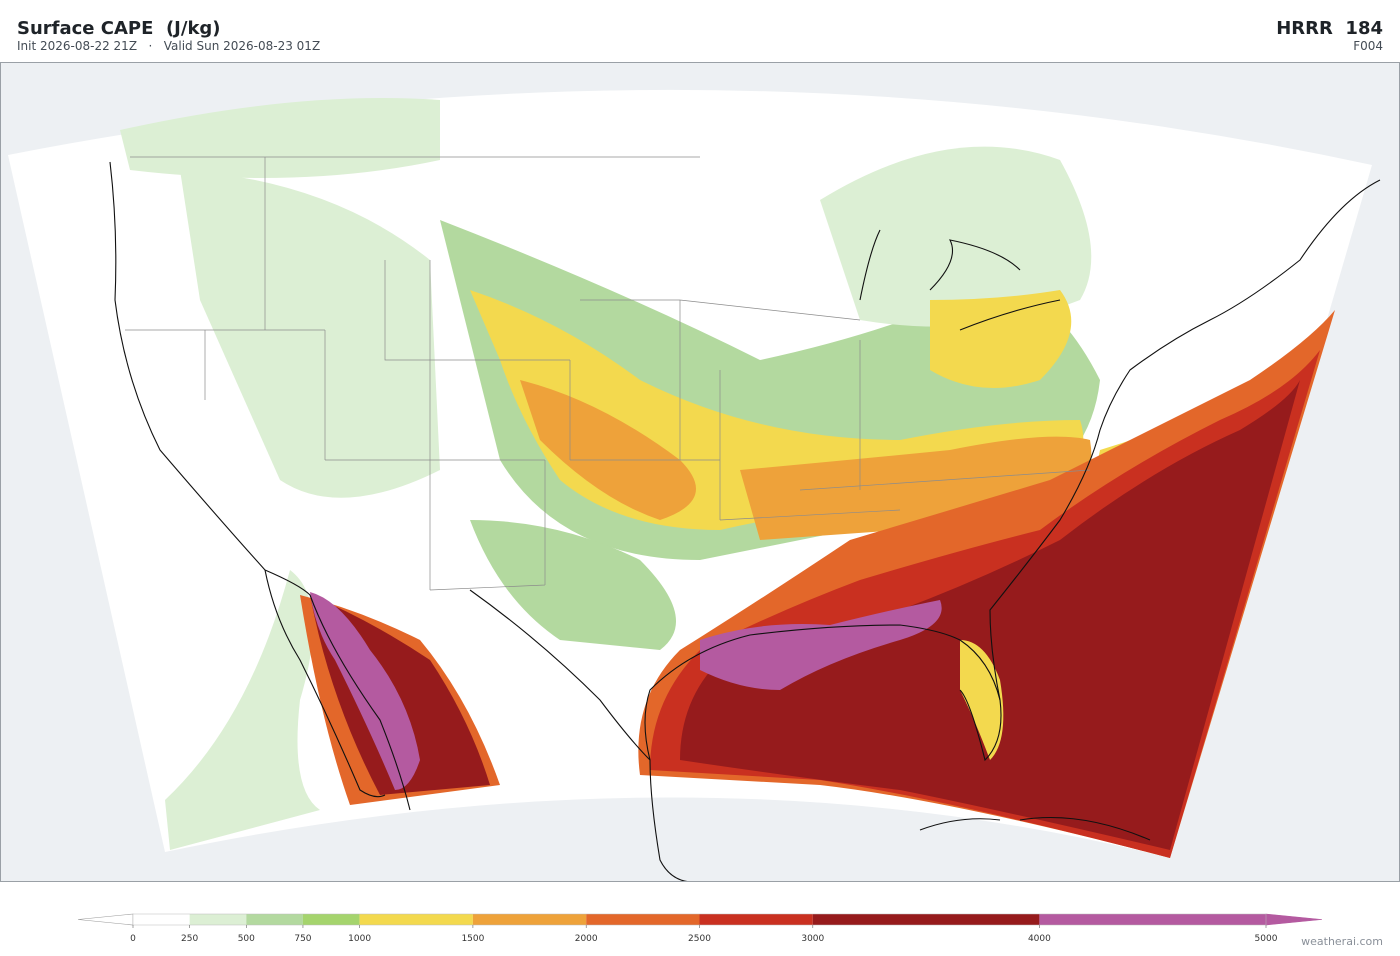  I want to click on model: HRRR 184, so click(1329, 28).